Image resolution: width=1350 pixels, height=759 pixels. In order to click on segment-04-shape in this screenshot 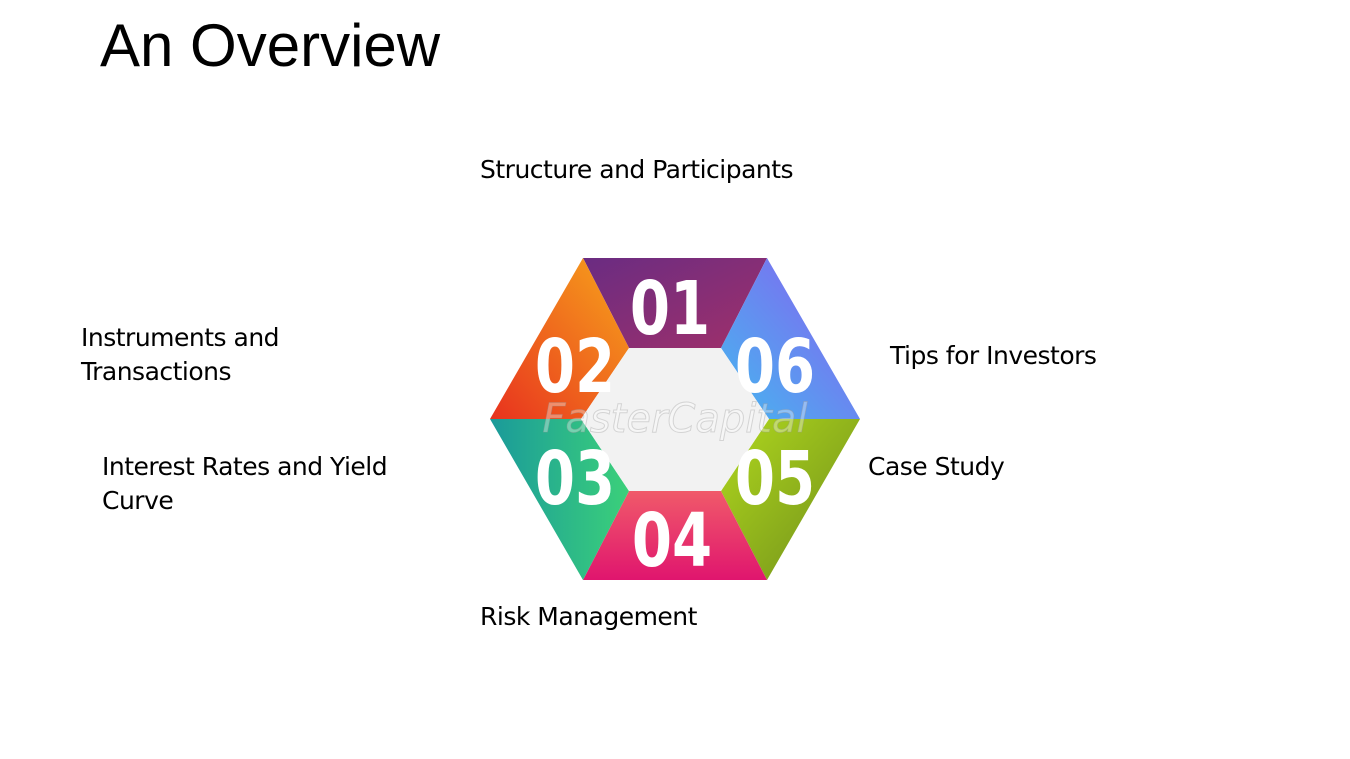, I will do `click(675, 535)`.